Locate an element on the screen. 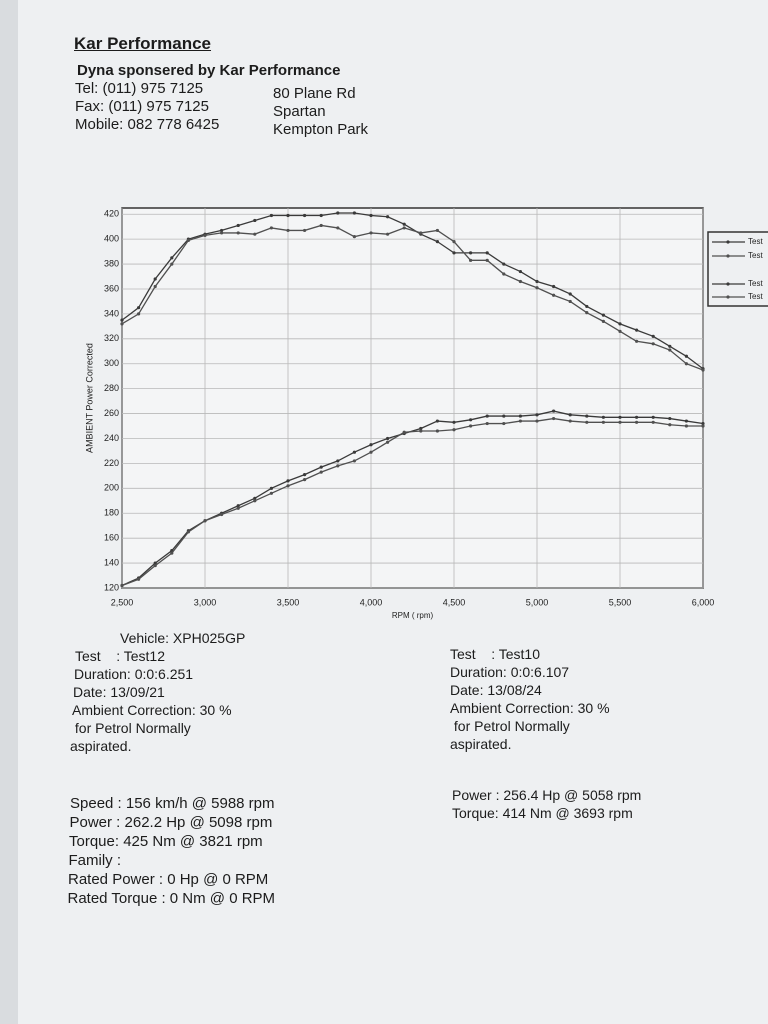  x-tick-label: 5,500 is located at coordinates (620, 602).